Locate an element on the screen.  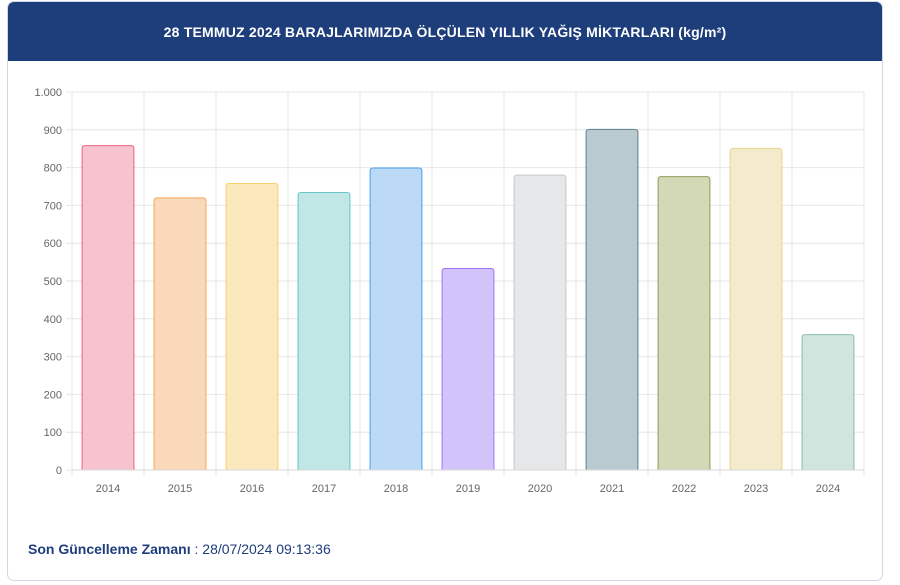
bar-2021 is located at coordinates (612, 299).